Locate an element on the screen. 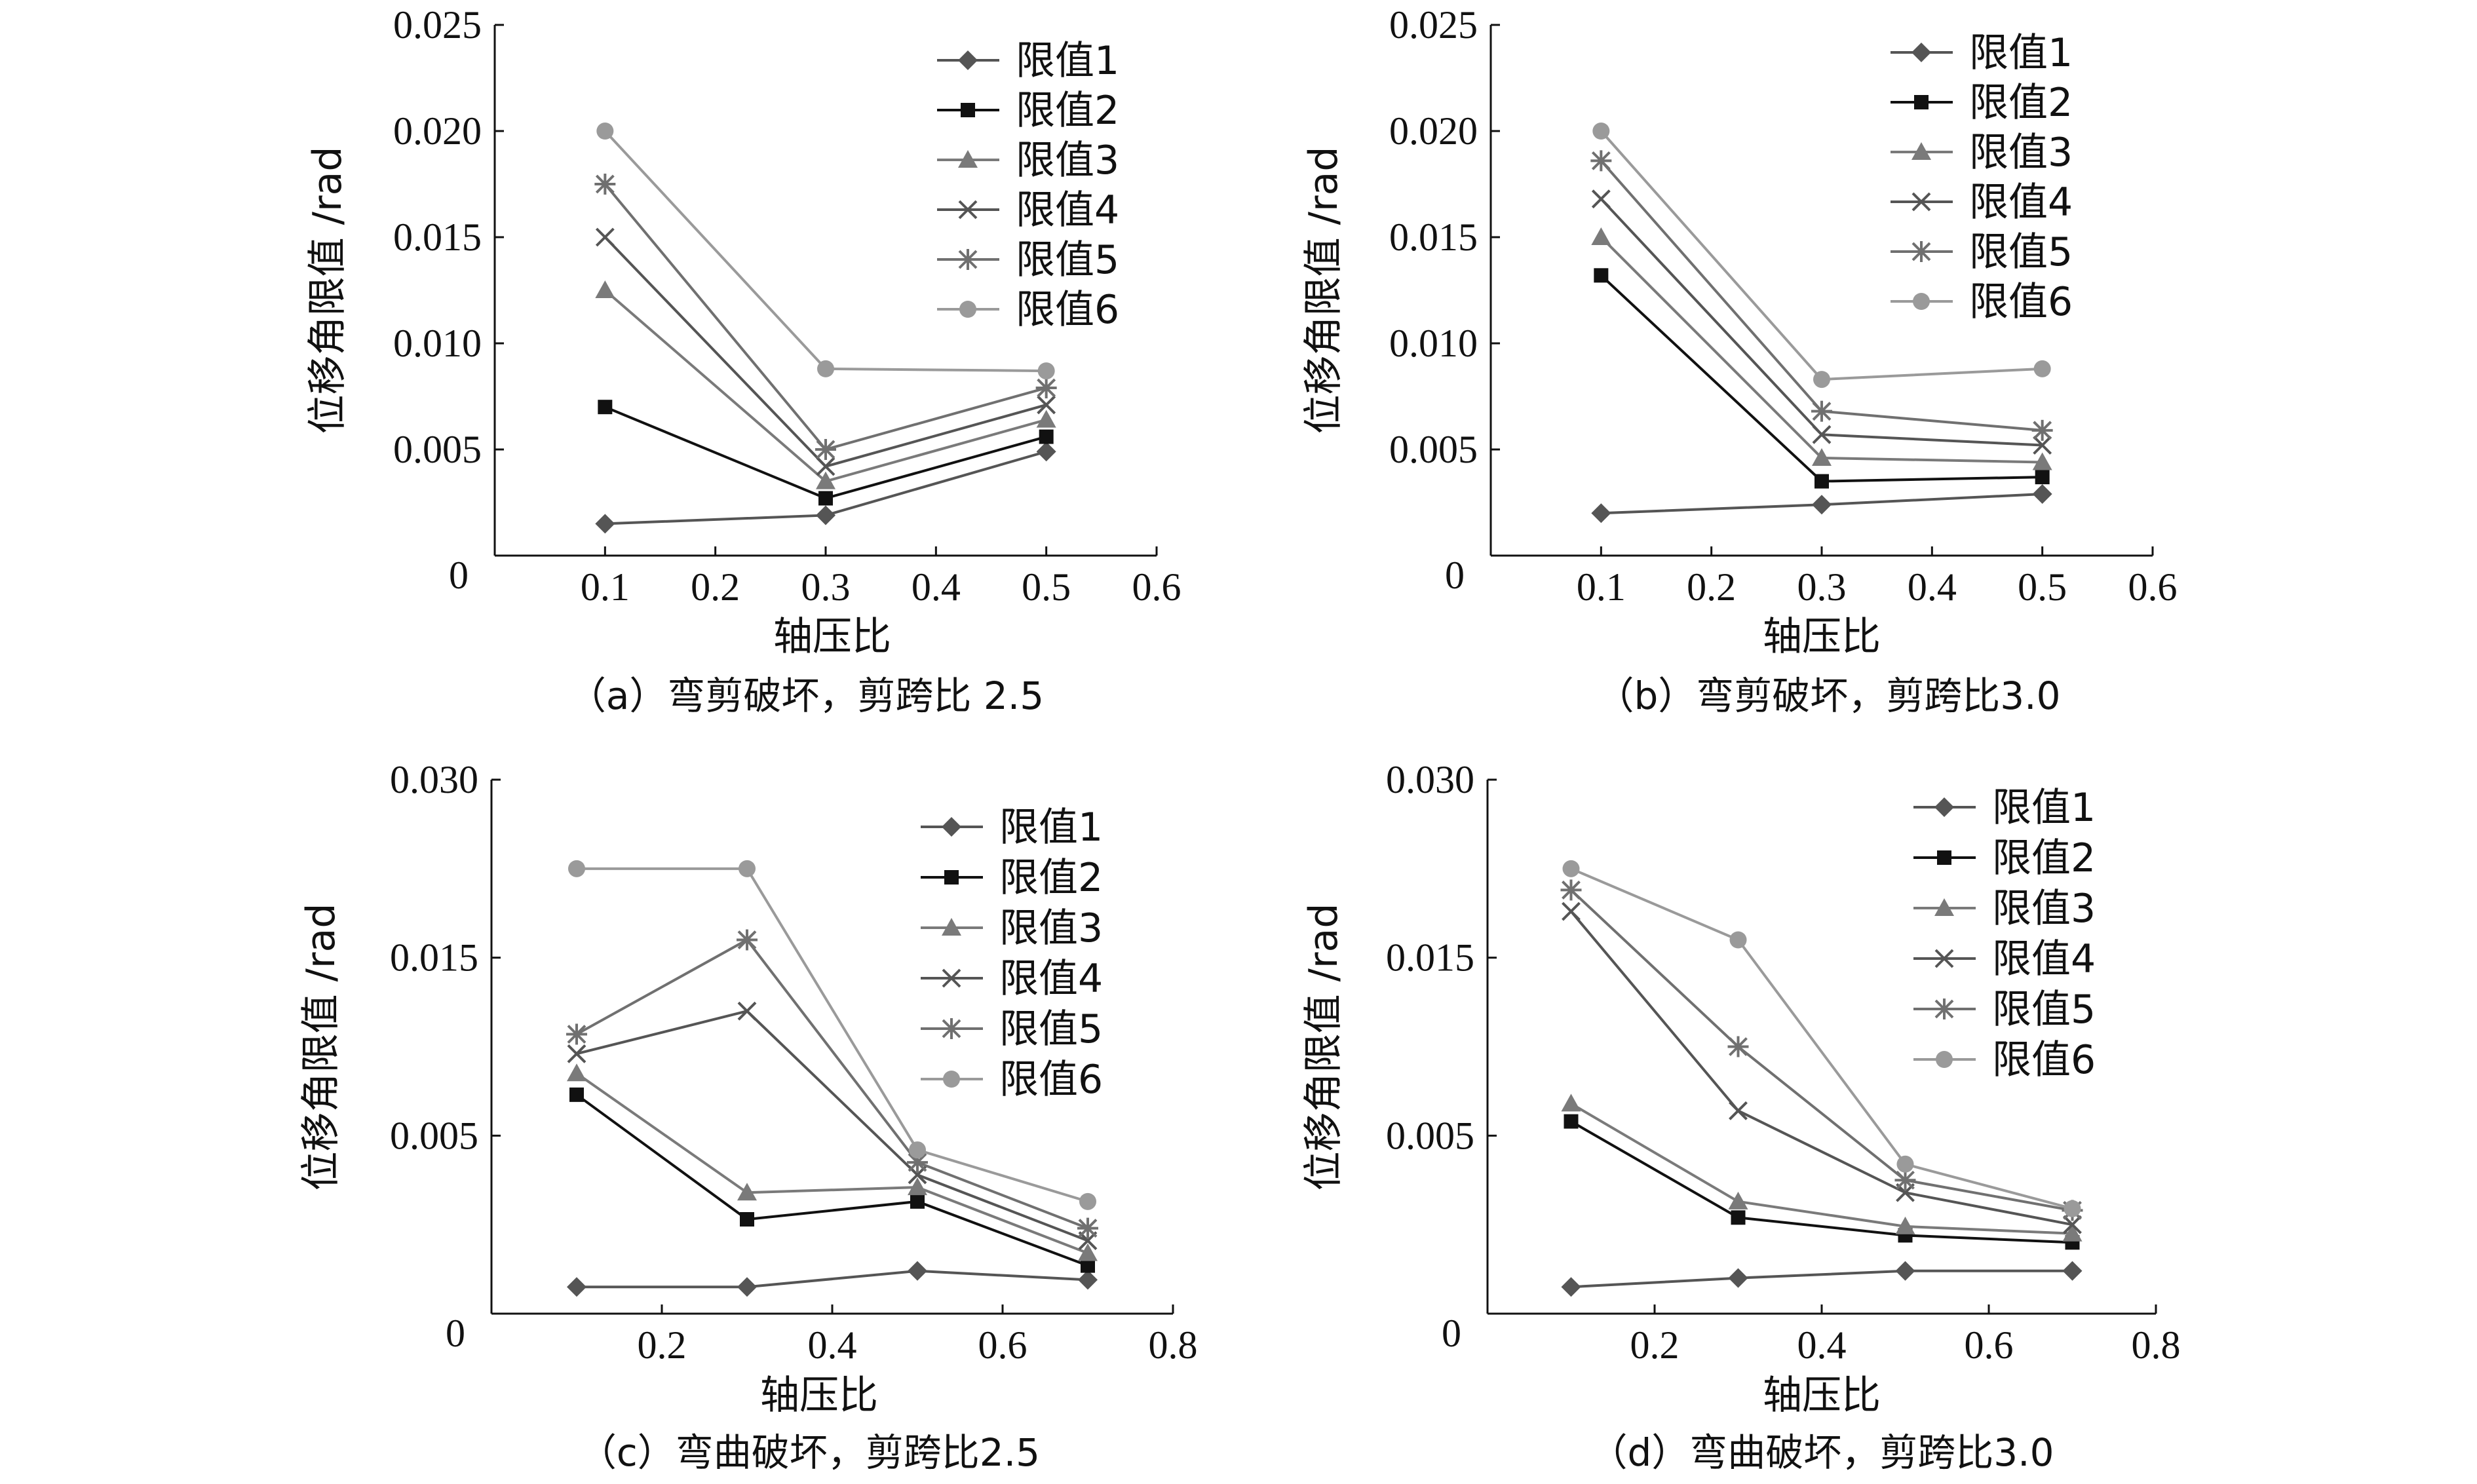 The height and width of the screenshot is (1484, 2477). y-tick-label: 0.020 is located at coordinates (437, 131).